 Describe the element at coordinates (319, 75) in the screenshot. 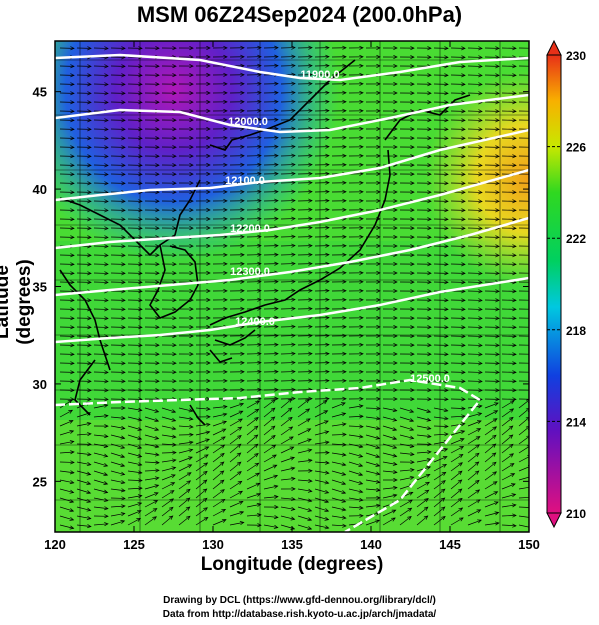

I see `contour-label: 11900.0` at that location.